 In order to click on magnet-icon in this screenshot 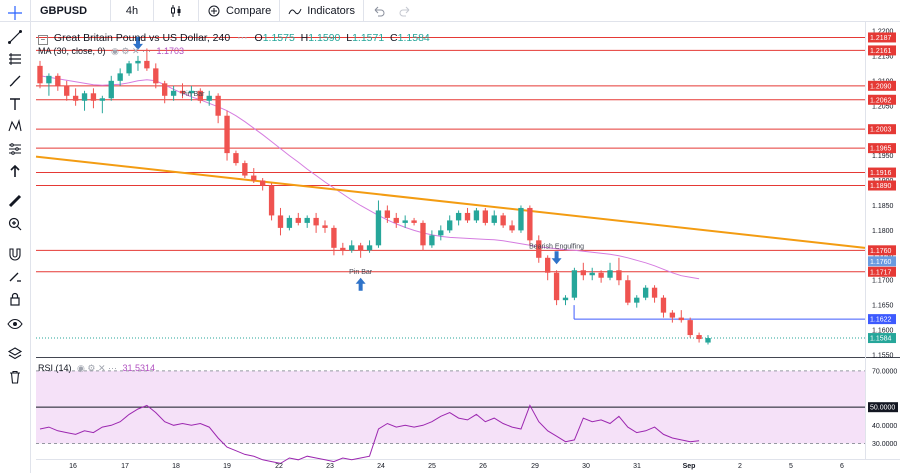, I will do `click(15, 254)`.